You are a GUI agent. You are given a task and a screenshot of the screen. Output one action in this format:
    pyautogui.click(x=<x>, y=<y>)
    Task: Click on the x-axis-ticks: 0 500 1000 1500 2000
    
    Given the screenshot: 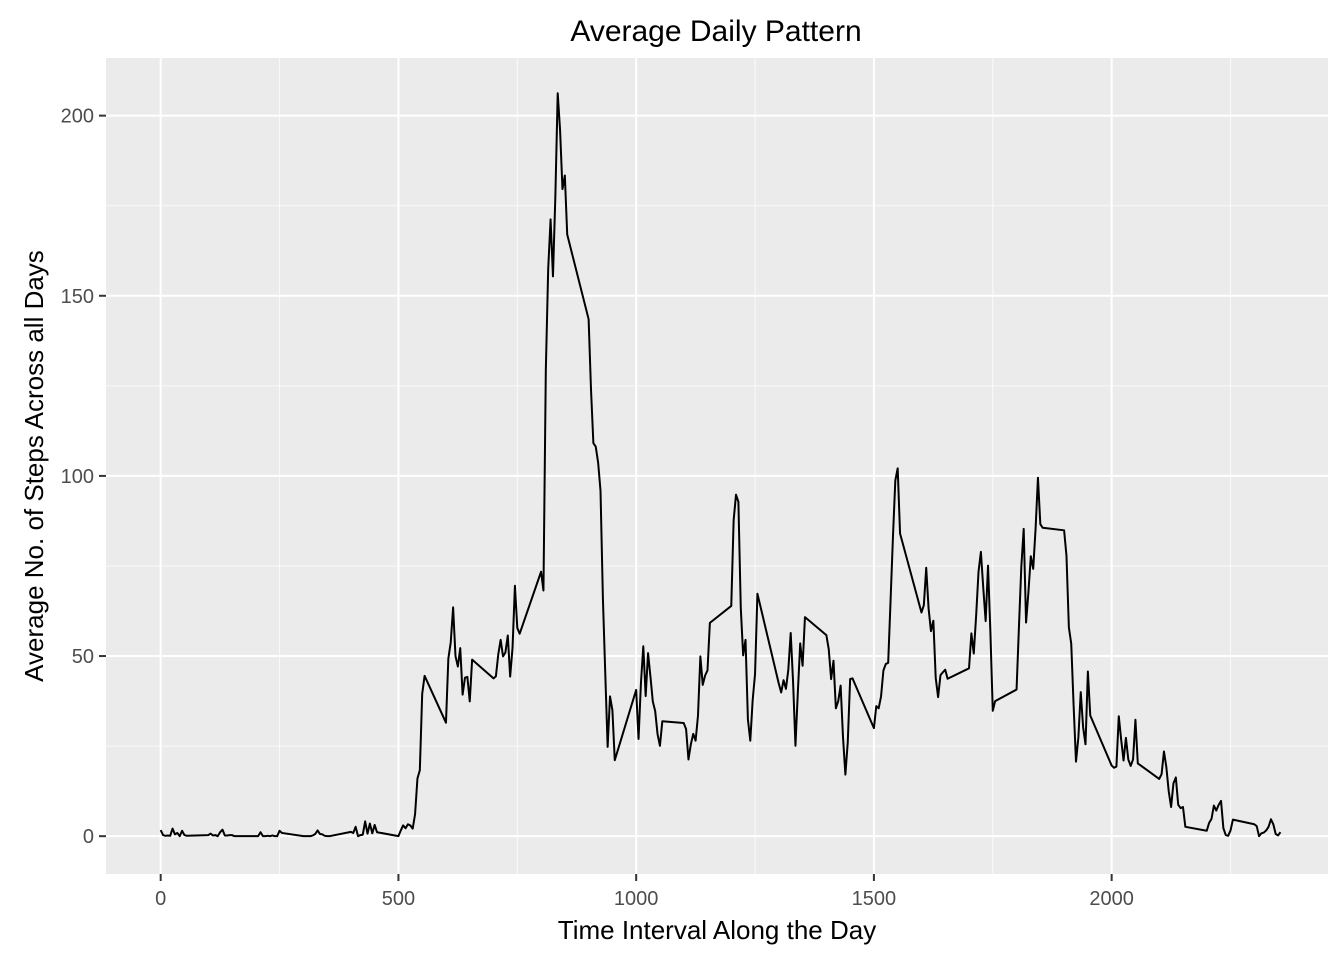 What is the action you would take?
    pyautogui.click(x=644, y=892)
    